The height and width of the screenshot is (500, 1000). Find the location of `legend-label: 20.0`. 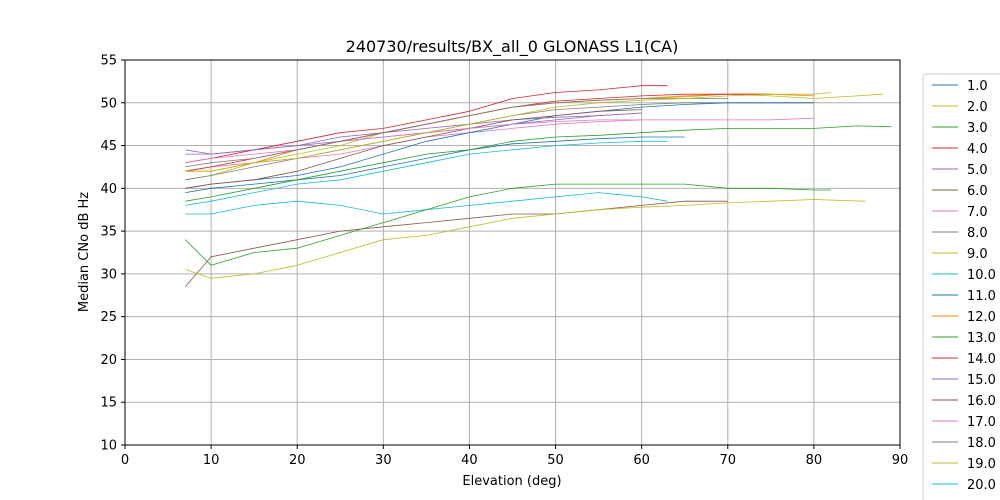

legend-label: 20.0 is located at coordinates (981, 485).